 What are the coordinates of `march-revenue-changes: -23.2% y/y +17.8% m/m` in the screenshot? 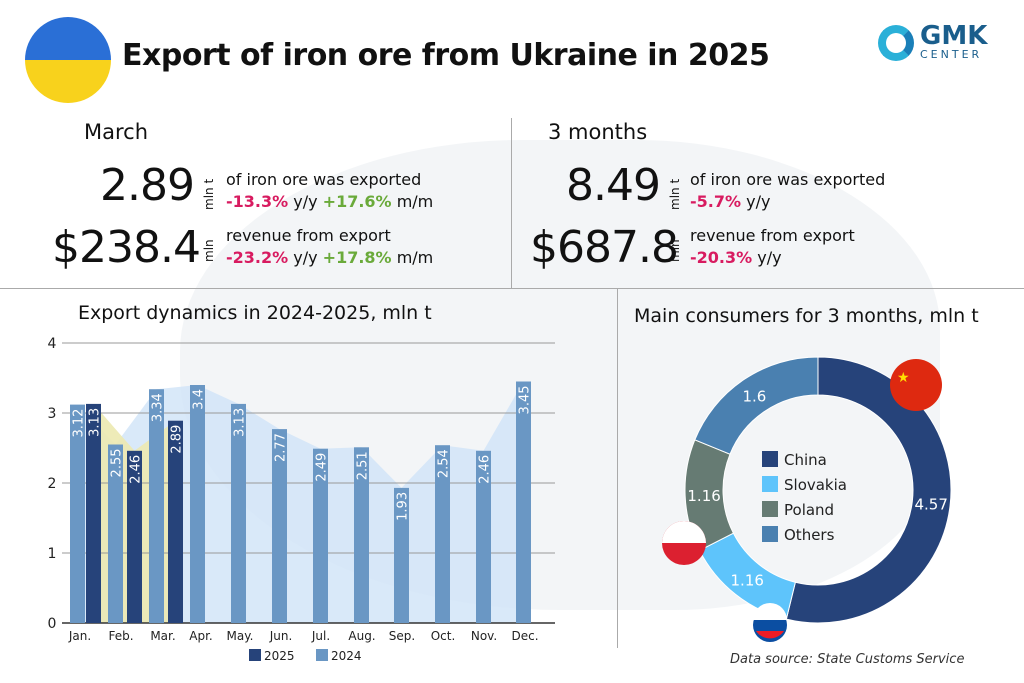 It's located at (329, 257).